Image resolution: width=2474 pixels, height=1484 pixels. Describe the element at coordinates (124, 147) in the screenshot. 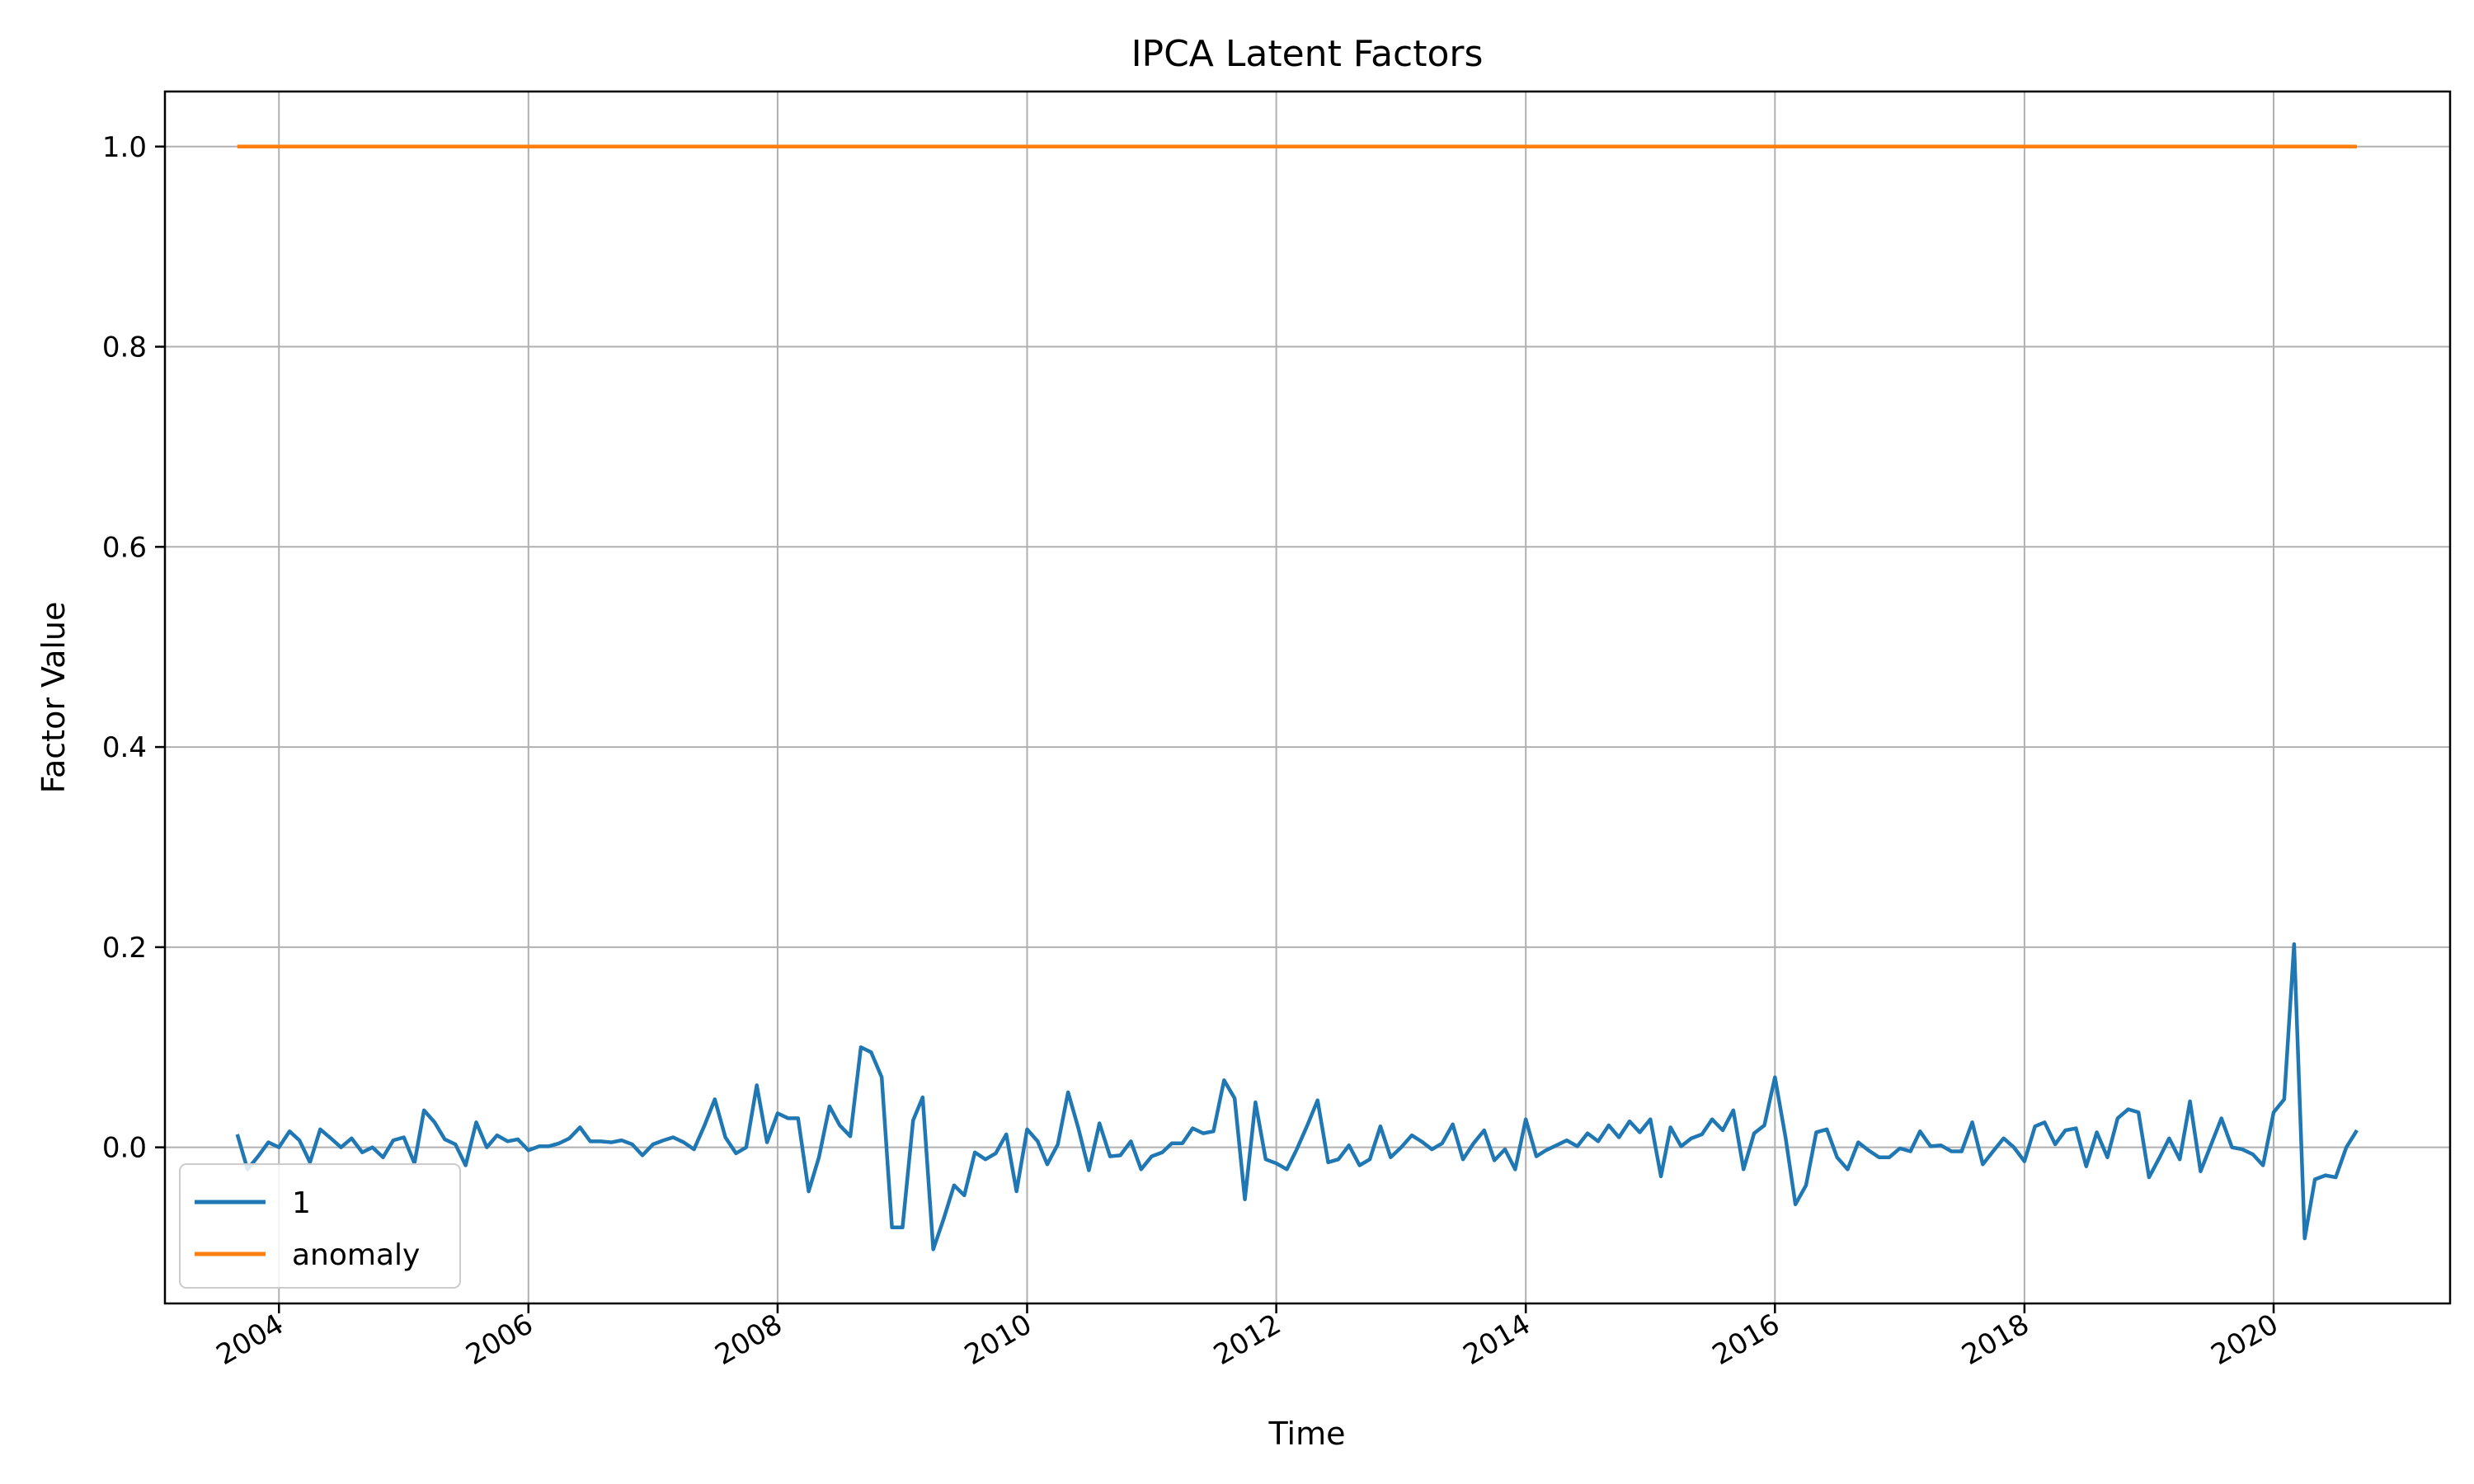

I see `y-tick-label: 1.0` at that location.